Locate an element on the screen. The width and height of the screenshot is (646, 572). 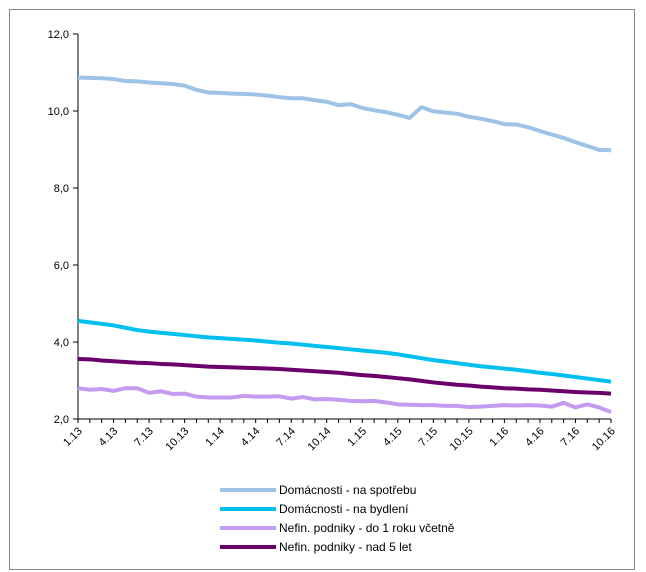
y-tick-label: 4,0 is located at coordinates (61, 343).